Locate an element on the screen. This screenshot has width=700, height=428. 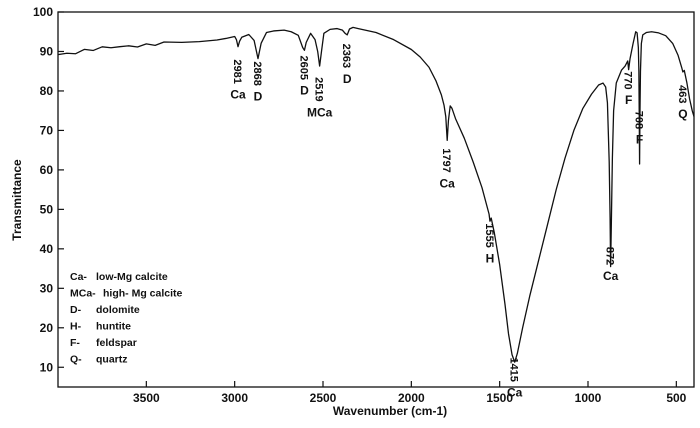
peak-wavenumber: 872 is located at coordinates (610, 256).